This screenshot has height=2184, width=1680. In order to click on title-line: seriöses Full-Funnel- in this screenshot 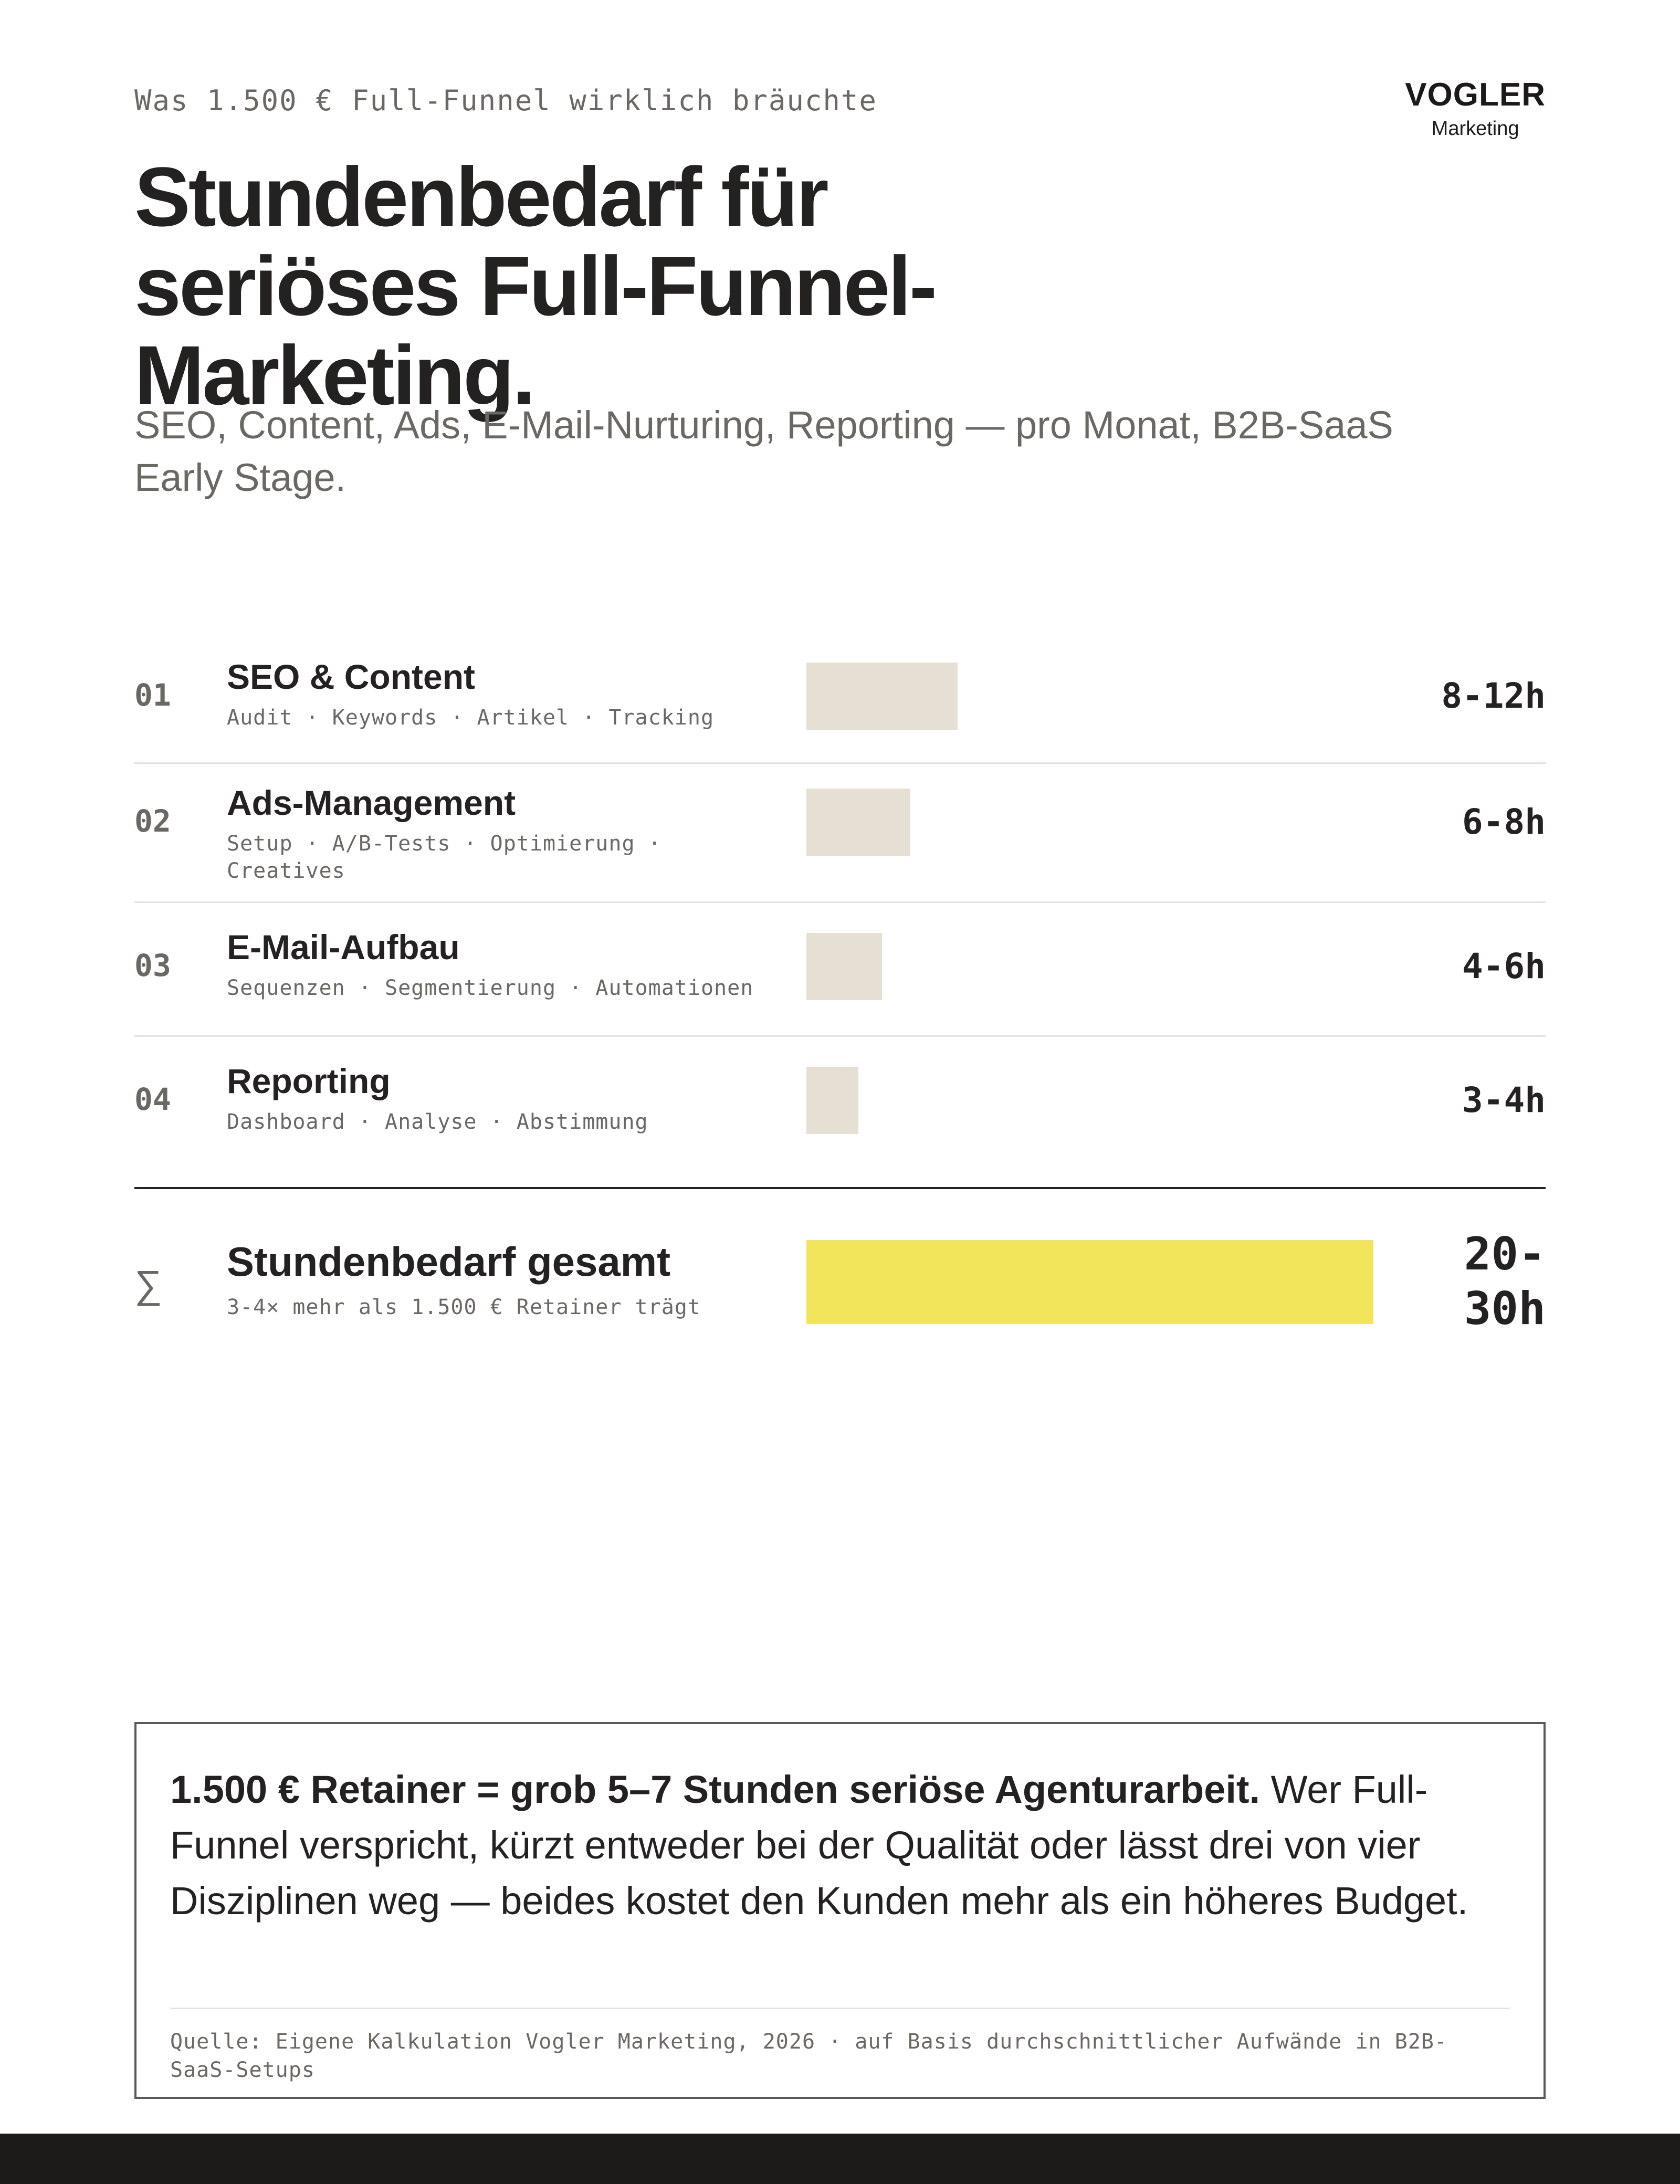, I will do `click(535, 286)`.